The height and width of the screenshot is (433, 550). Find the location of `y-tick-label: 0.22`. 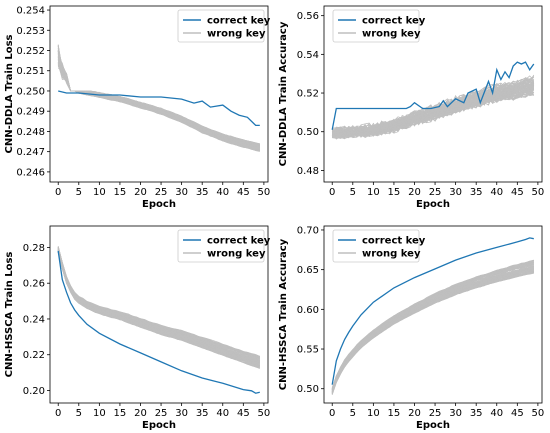

y-tick-label: 0.22 is located at coordinates (34, 355).